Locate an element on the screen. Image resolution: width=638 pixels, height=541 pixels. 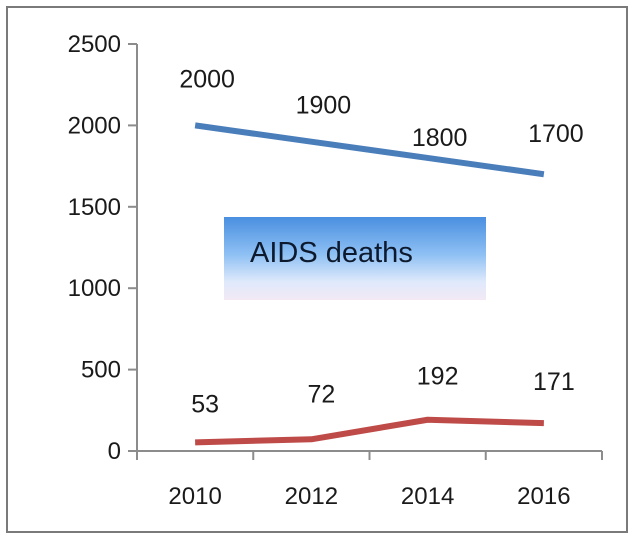
y-tick-label: 0 is located at coordinates (114, 451).